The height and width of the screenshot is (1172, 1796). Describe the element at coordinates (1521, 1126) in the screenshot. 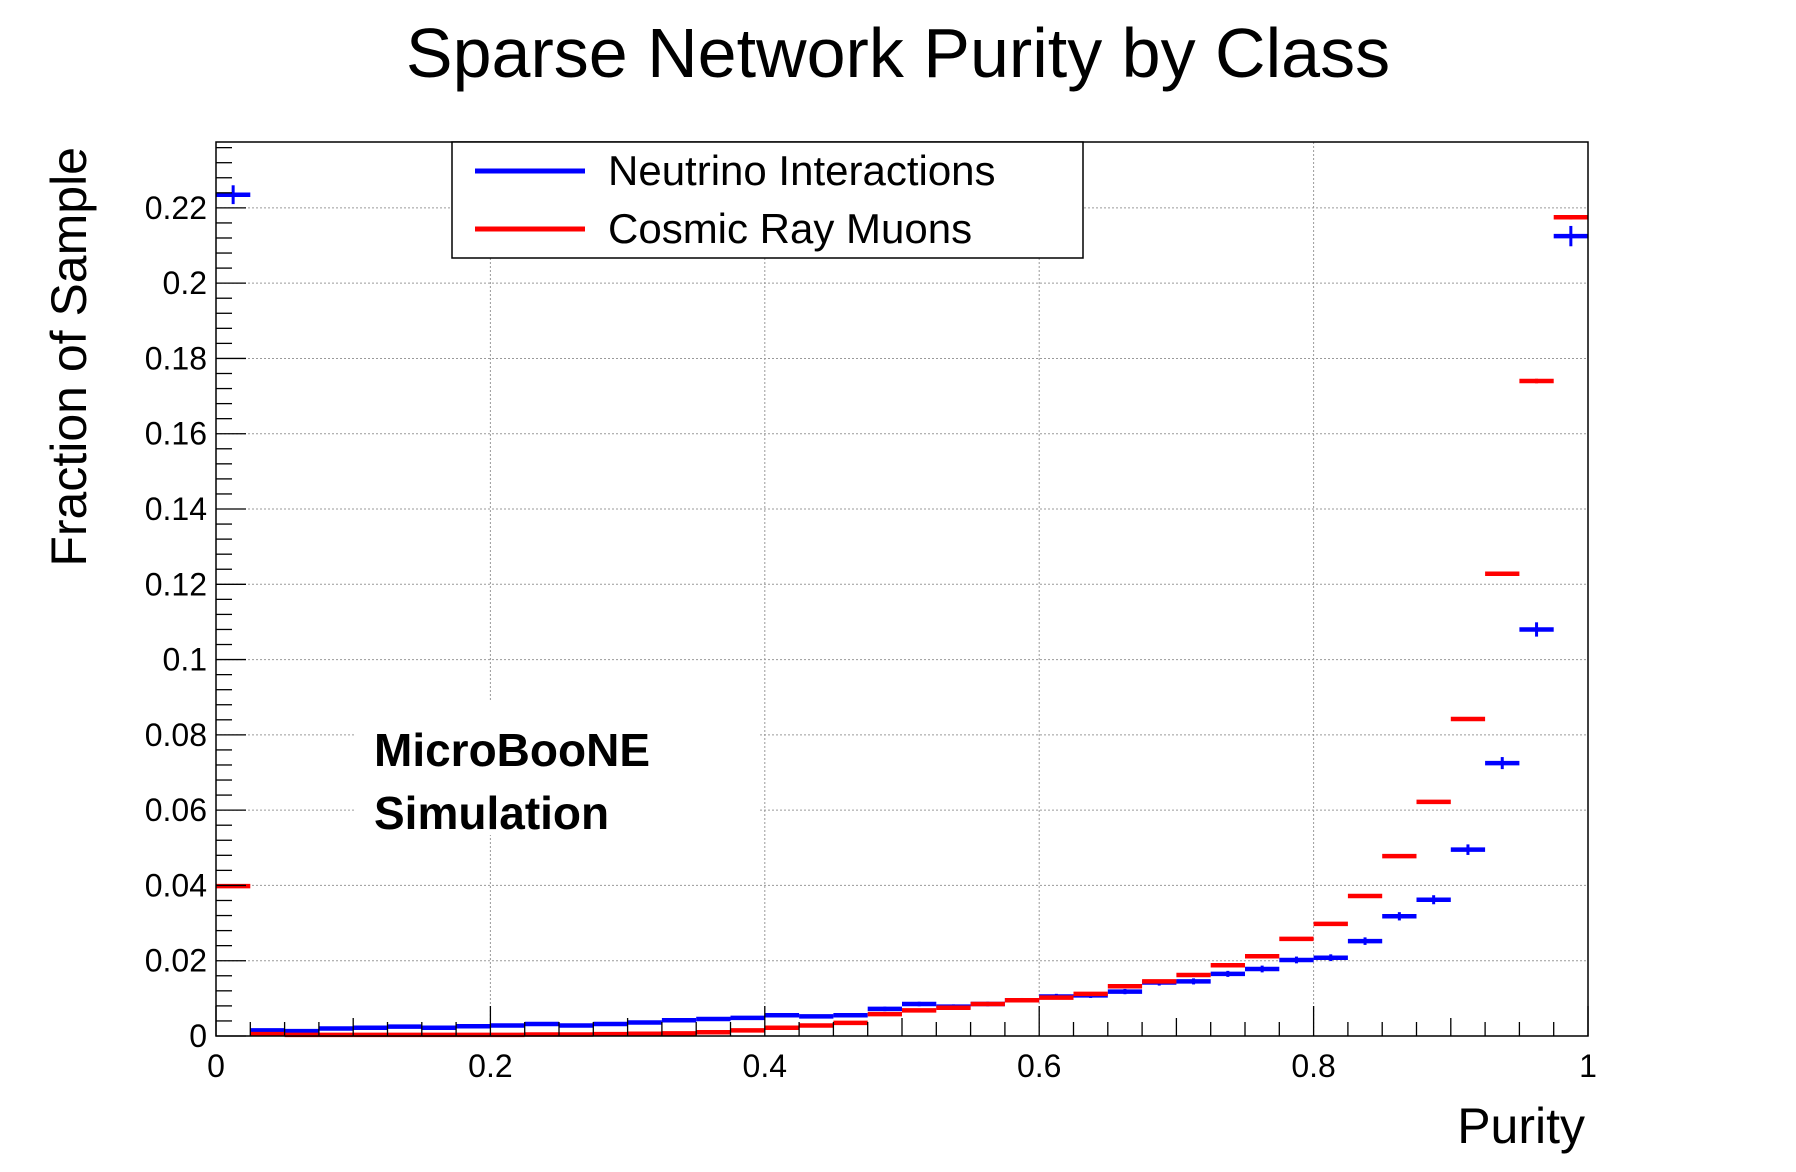

I see `x-axis-title: Purity` at that location.